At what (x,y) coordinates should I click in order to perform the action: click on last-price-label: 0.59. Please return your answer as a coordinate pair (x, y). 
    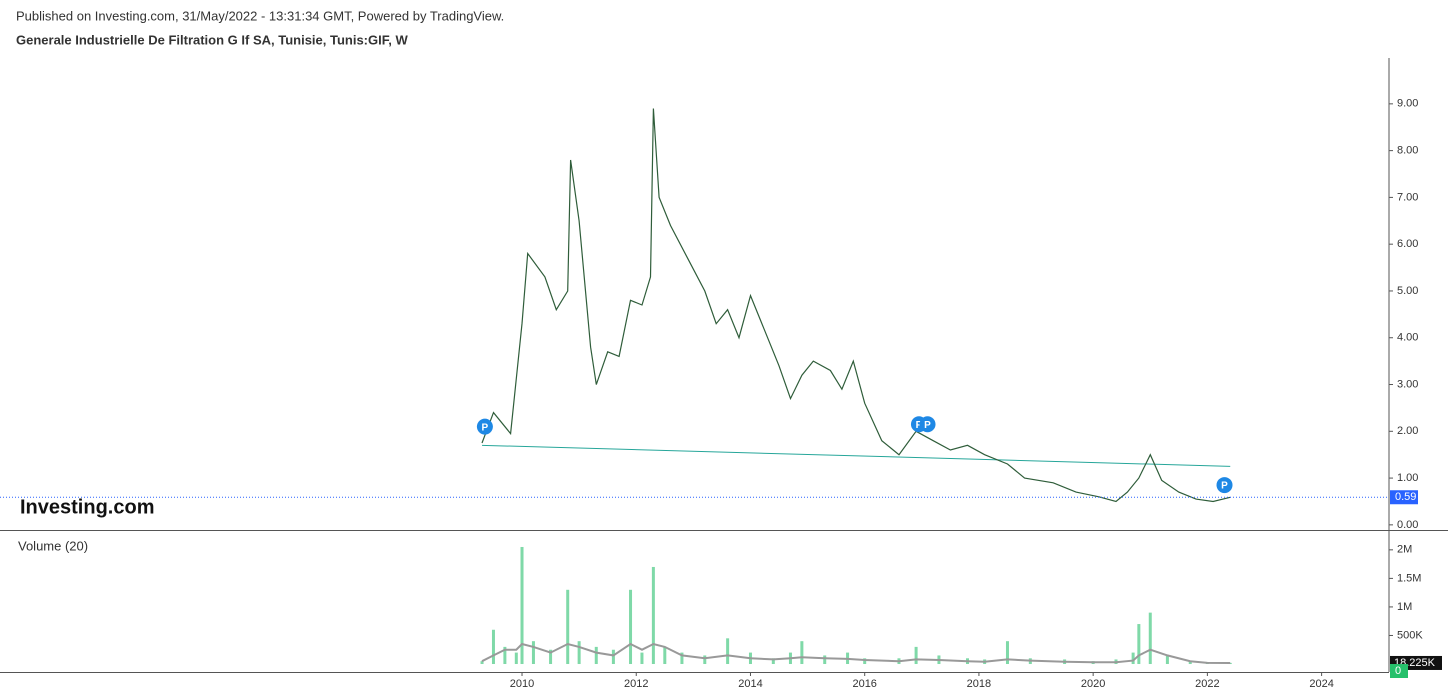
    Looking at the image, I should click on (1405, 497).